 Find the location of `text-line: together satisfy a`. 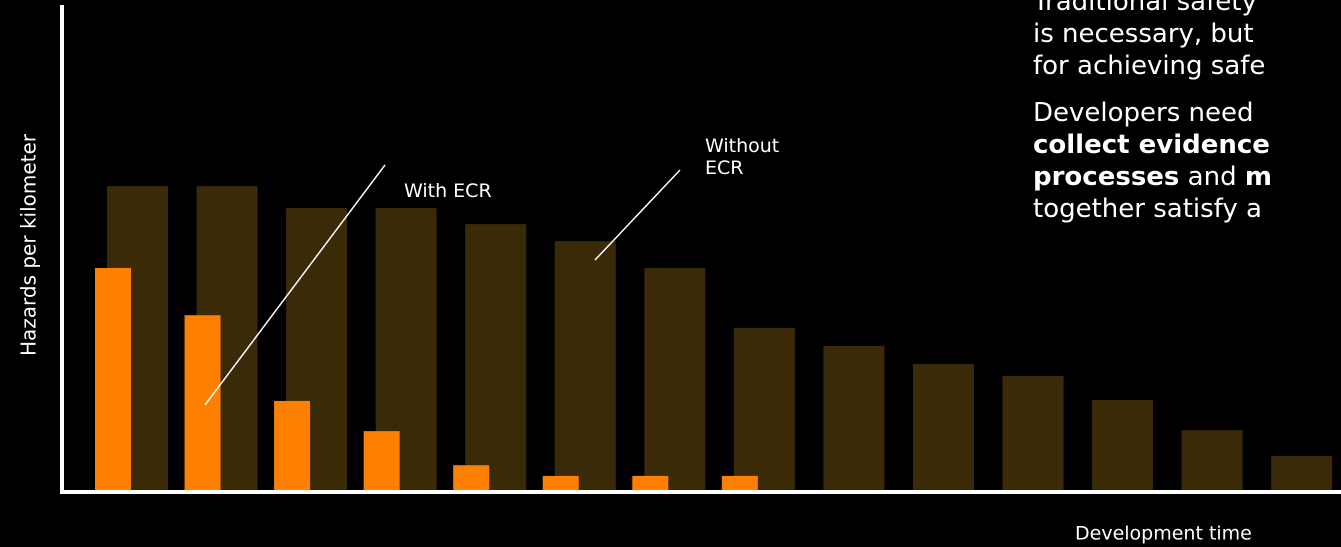

text-line: together satisfy a is located at coordinates (1147, 209).